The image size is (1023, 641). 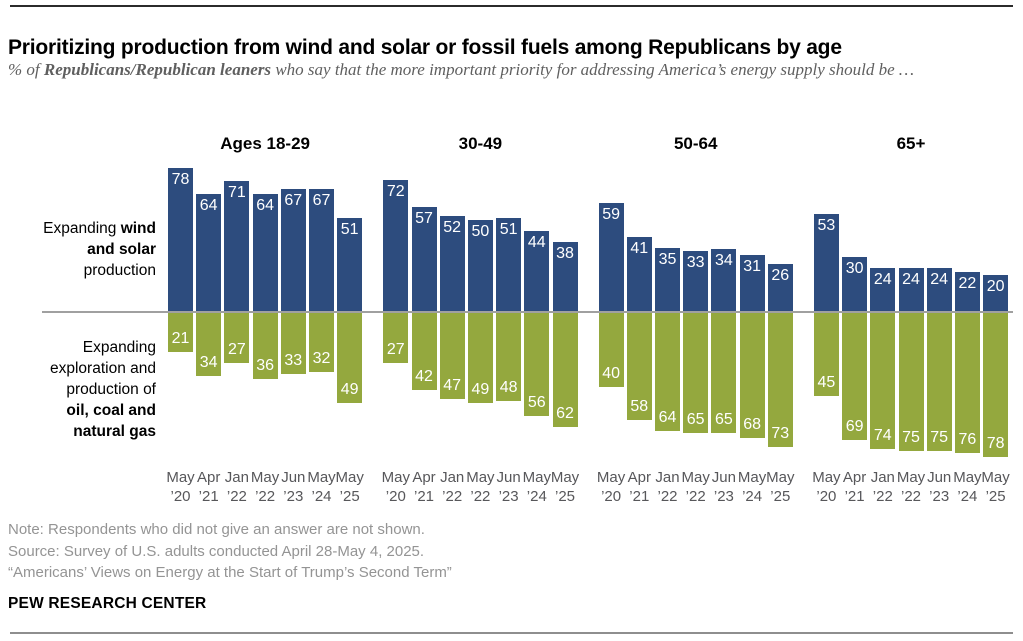 What do you see at coordinates (695, 143) in the screenshot?
I see `group-header-50-64: 50-64` at bounding box center [695, 143].